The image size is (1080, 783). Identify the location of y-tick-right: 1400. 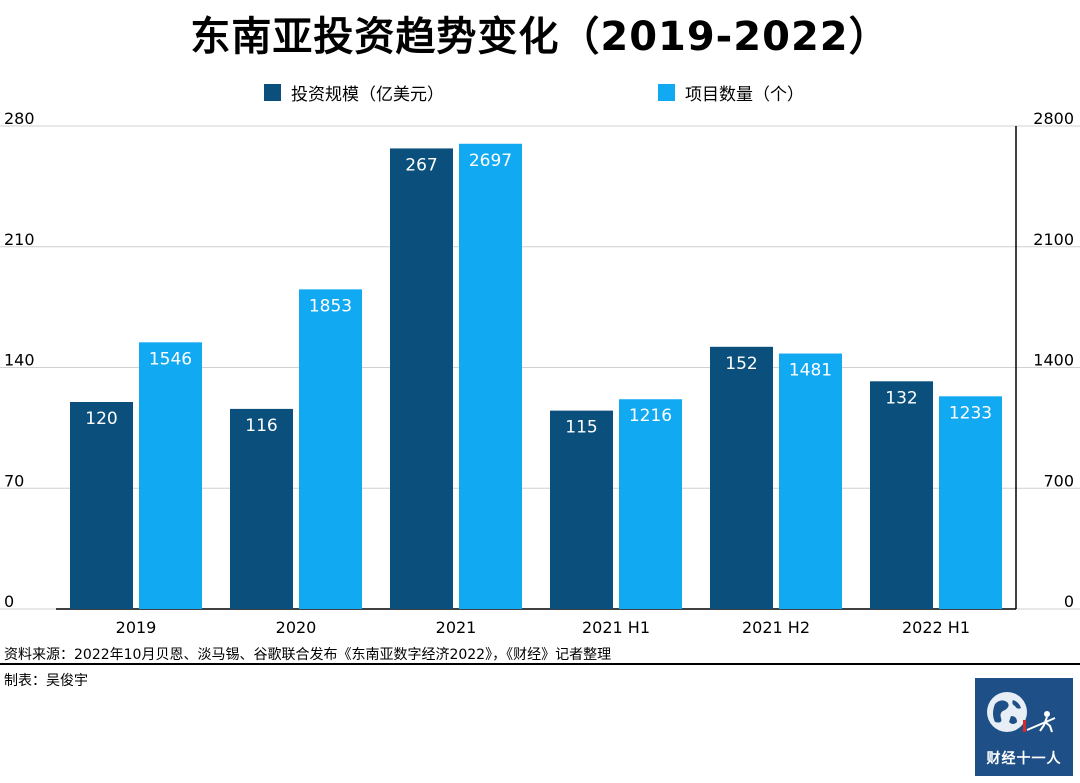
(1053, 360).